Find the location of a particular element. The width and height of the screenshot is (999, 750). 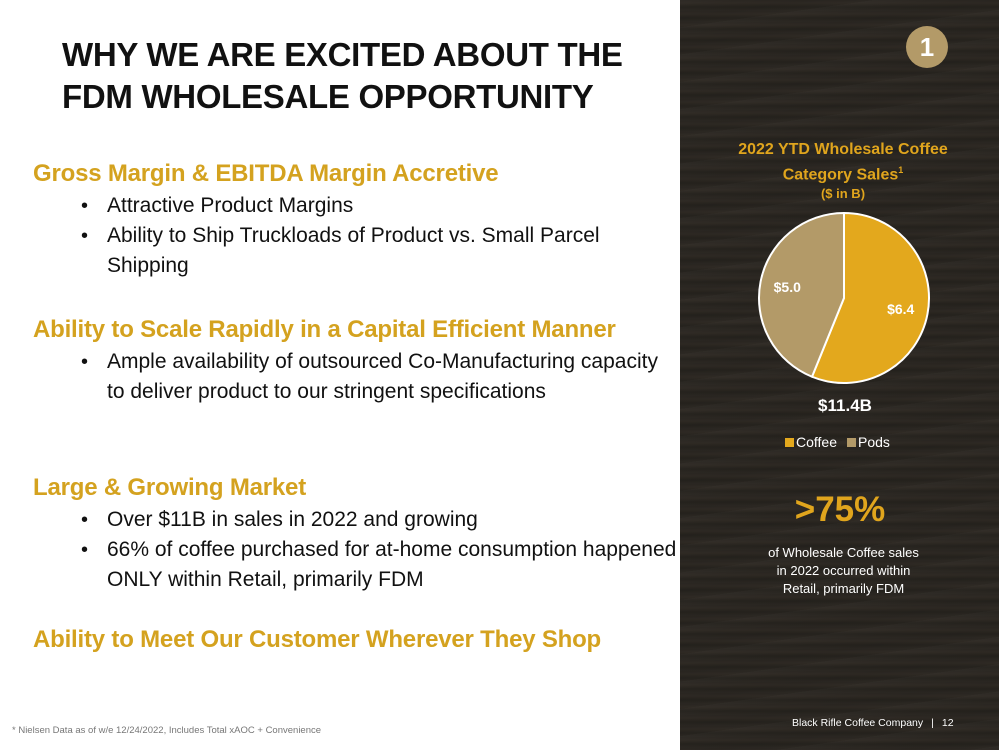

legend-item-coffee: Coffee is located at coordinates (811, 442).